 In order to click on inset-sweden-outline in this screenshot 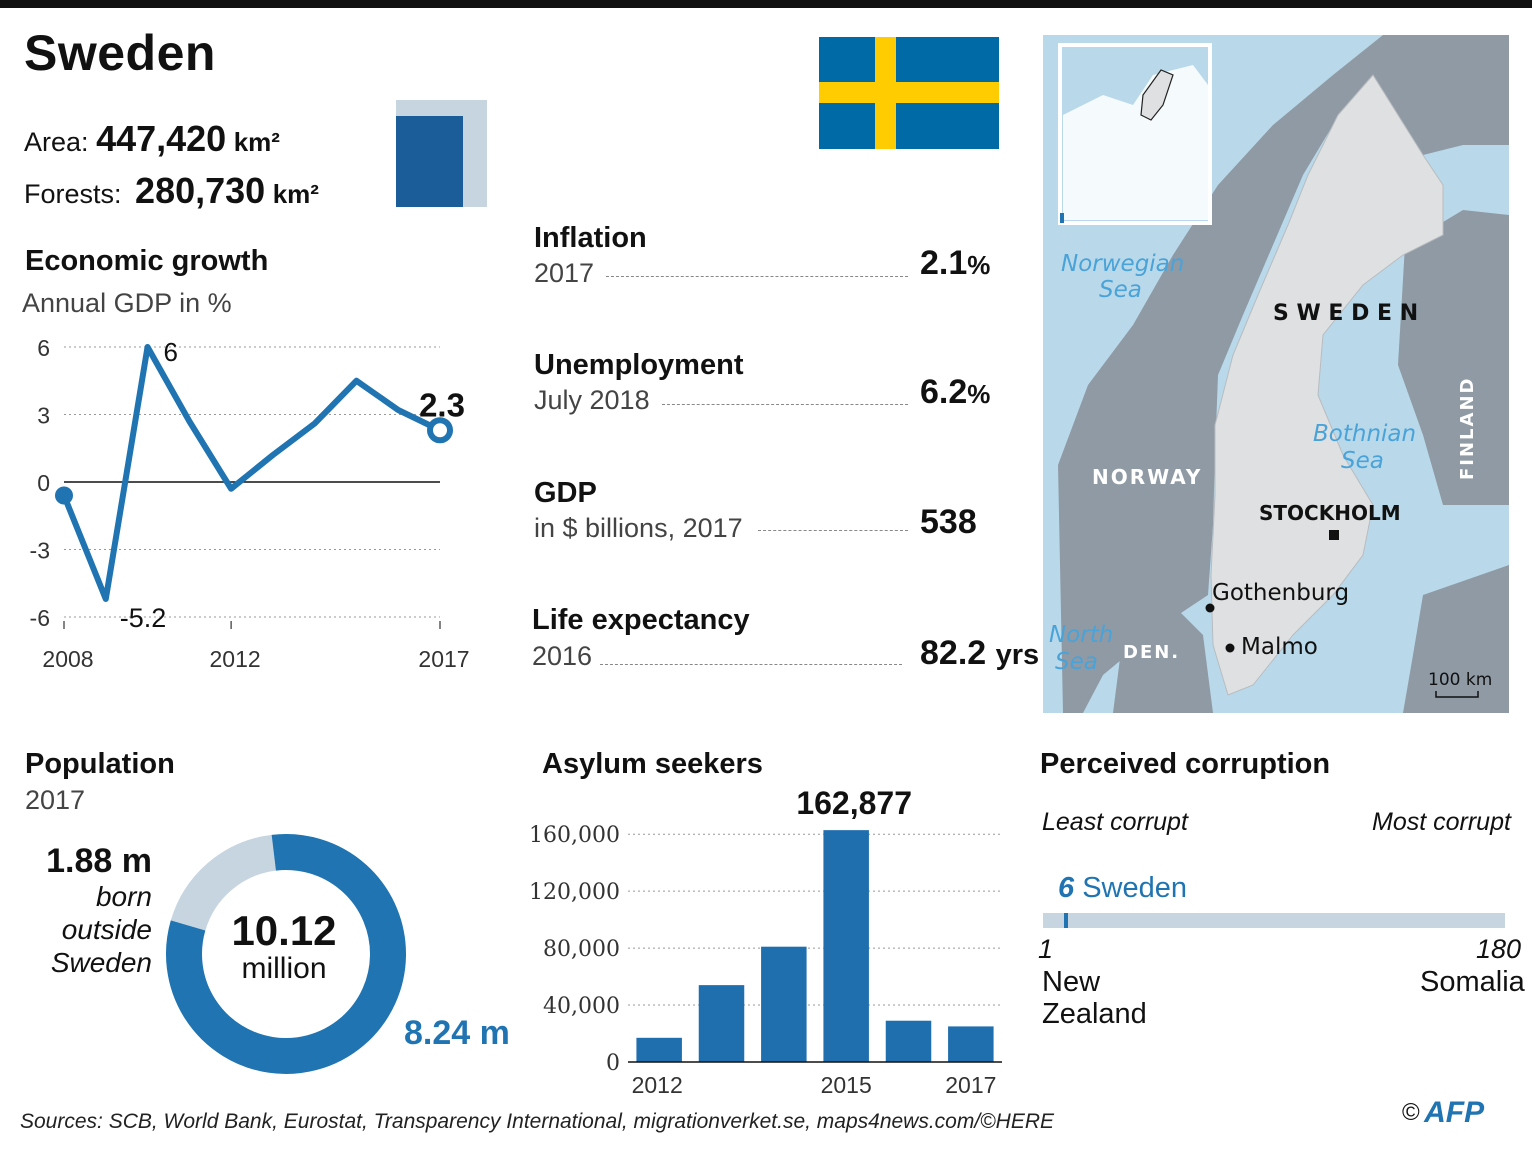, I will do `click(1157, 95)`.